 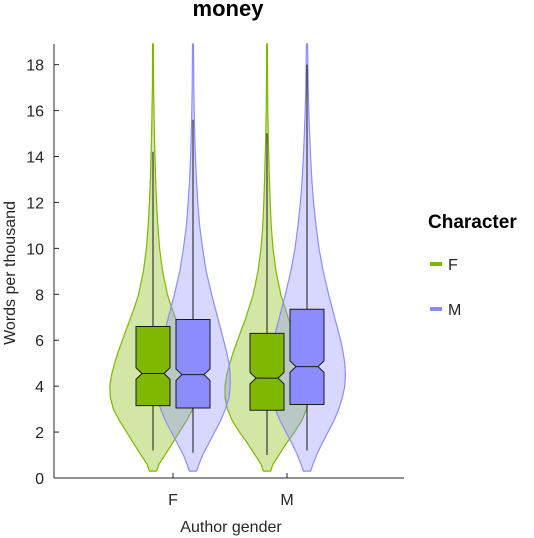 What do you see at coordinates (39, 341) in the screenshot?
I see `y-tick-label: 6` at bounding box center [39, 341].